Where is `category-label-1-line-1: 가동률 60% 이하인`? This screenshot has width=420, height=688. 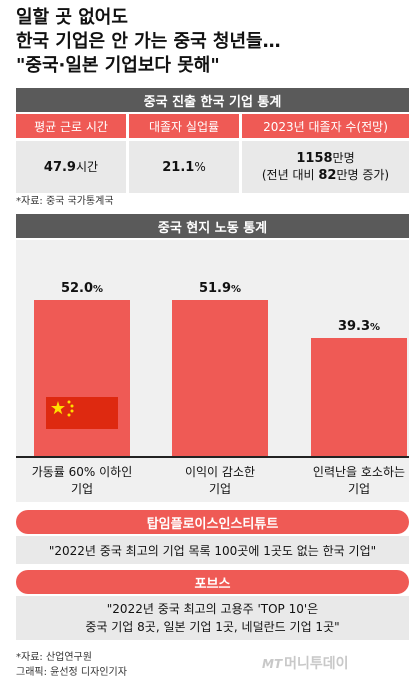
category-label-1-line-1: 가동률 60% 이하인 is located at coordinates (82, 472).